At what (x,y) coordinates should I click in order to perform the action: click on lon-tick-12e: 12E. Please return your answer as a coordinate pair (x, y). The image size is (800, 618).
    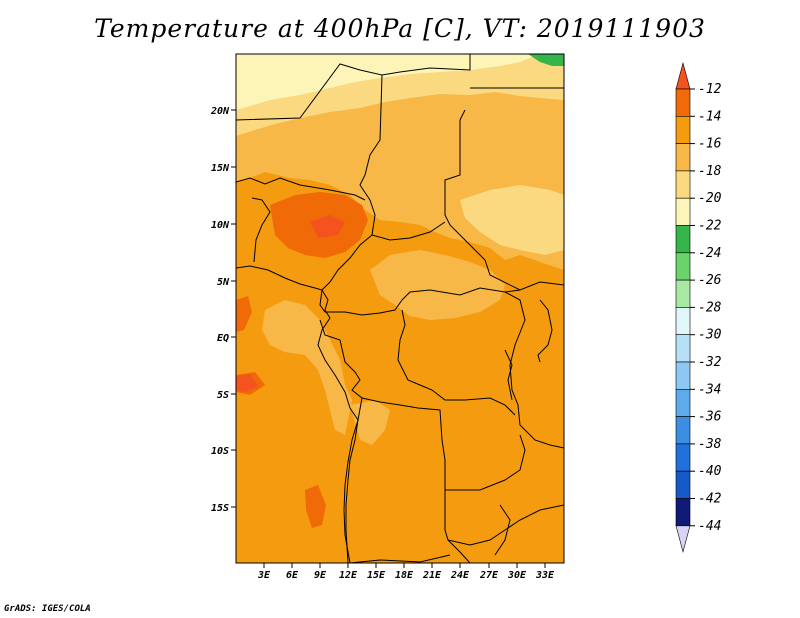
    Looking at the image, I should click on (348, 575).